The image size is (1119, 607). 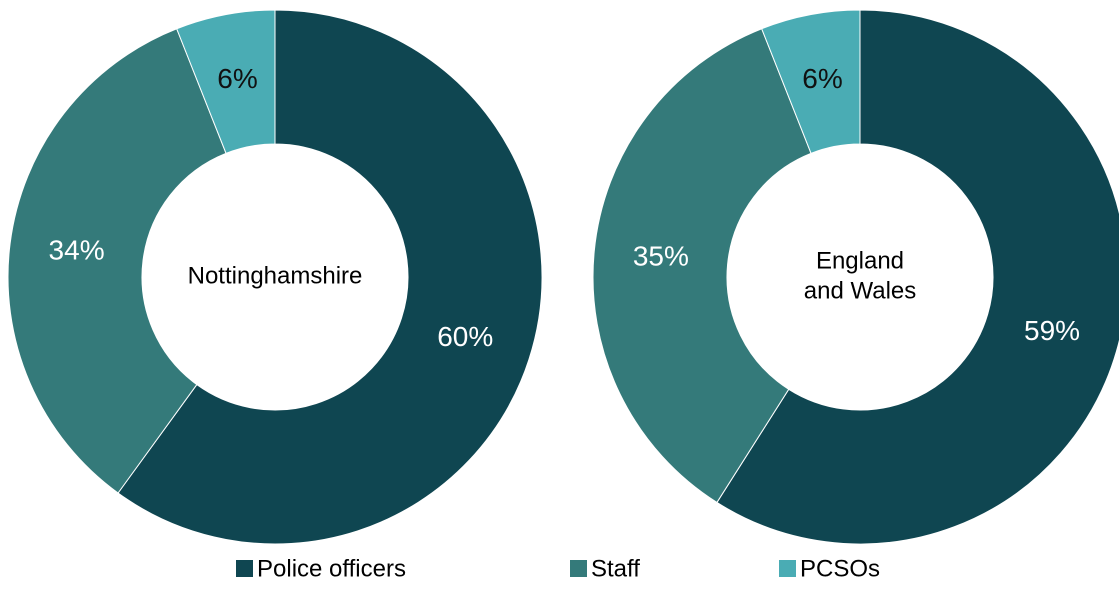 I want to click on value-label: 59%, so click(x=1052, y=330).